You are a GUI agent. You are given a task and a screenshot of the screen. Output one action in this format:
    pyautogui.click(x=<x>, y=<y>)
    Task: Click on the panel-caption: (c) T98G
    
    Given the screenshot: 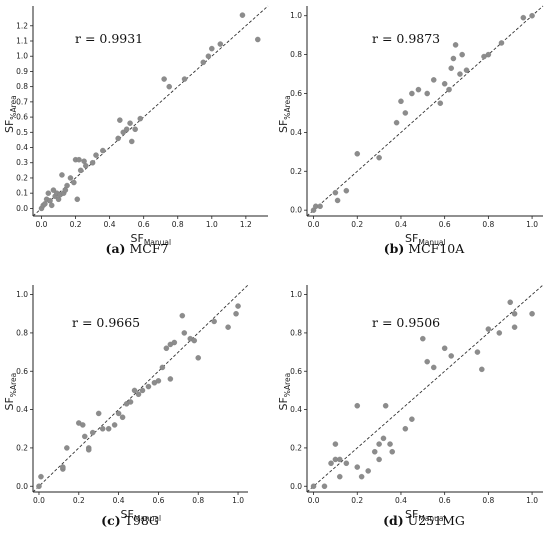 What is the action you would take?
    pyautogui.click(x=130, y=520)
    